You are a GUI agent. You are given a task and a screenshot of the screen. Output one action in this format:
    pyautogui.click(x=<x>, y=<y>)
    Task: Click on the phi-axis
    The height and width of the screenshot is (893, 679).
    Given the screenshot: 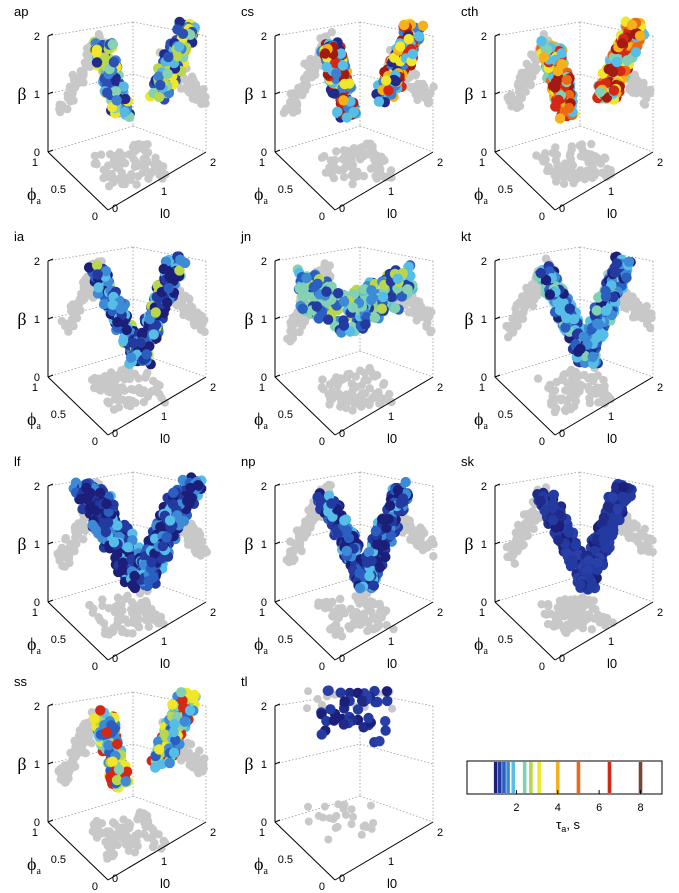 What is the action you would take?
    pyautogui.click(x=305, y=181)
    